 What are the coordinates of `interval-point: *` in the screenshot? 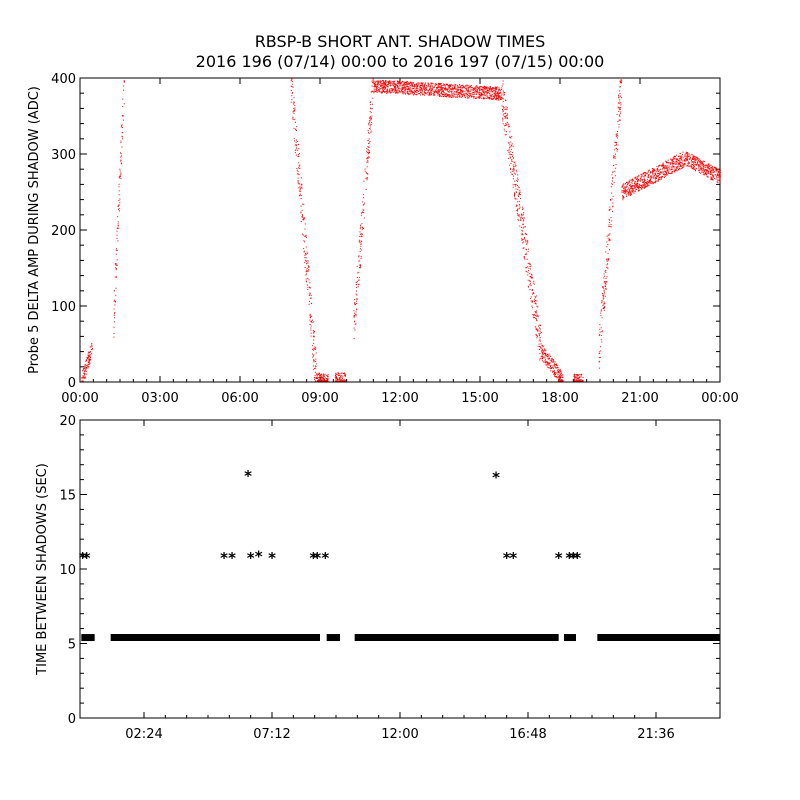 It's located at (325, 558).